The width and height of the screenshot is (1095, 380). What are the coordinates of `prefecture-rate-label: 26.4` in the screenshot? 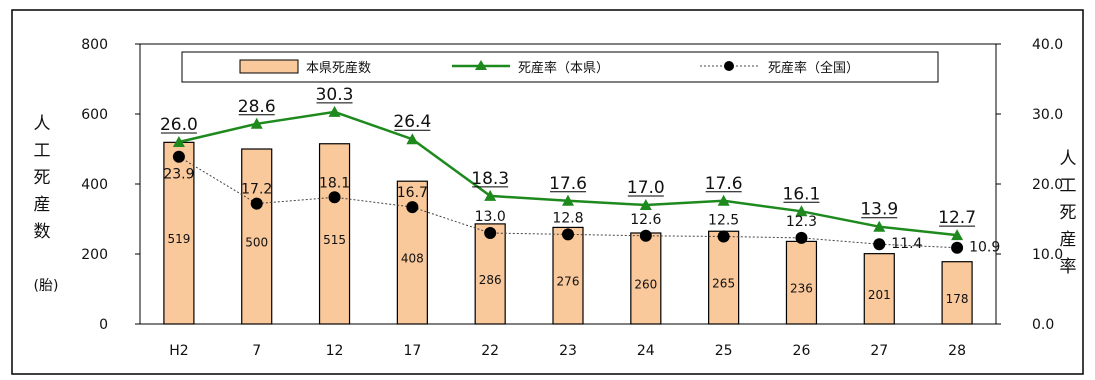 It's located at (412, 122).